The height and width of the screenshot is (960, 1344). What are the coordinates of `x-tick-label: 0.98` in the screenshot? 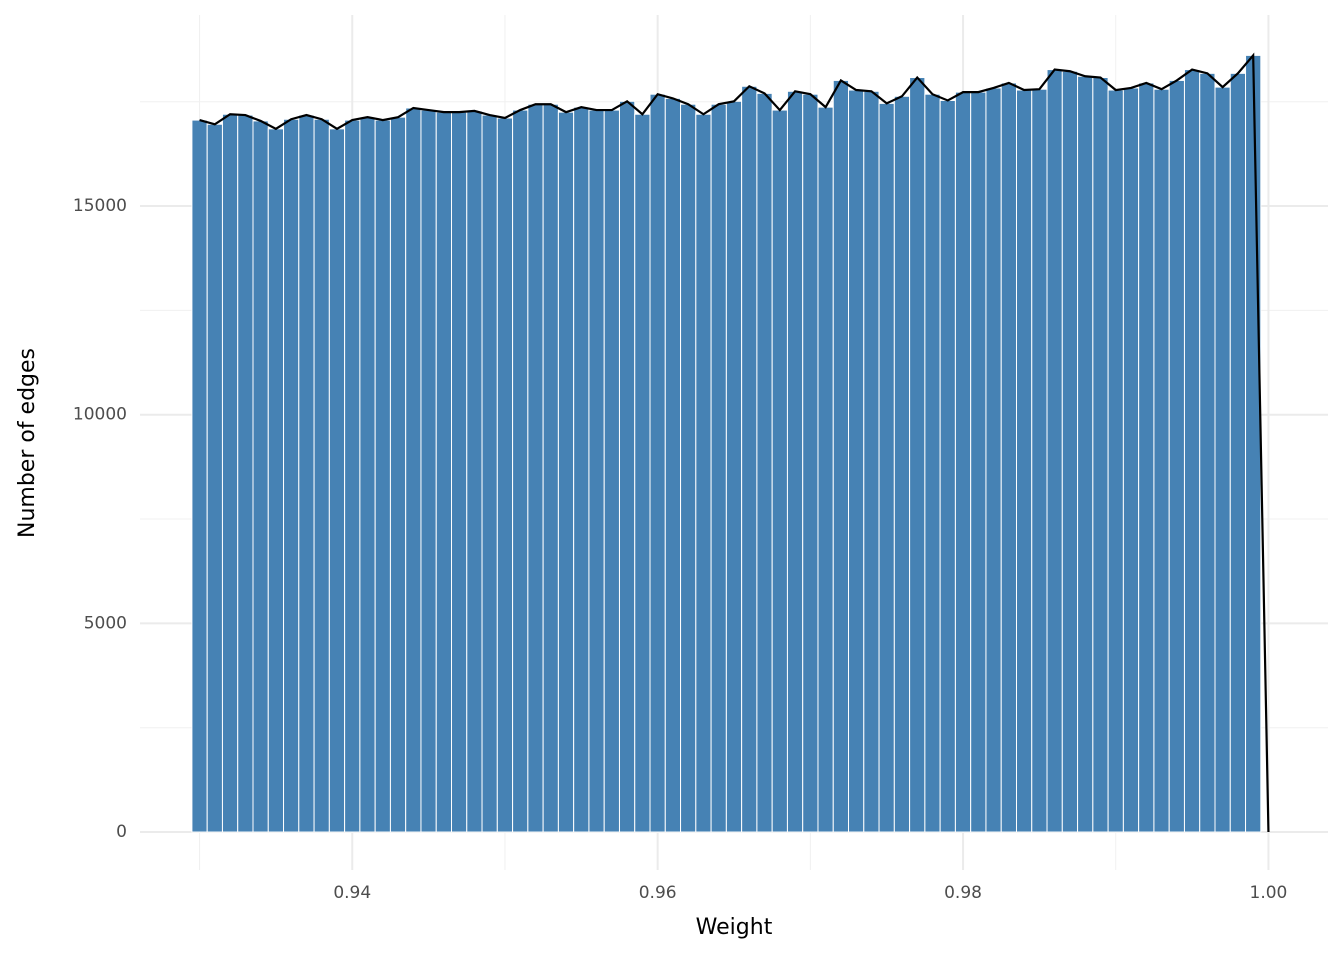 It's located at (963, 893).